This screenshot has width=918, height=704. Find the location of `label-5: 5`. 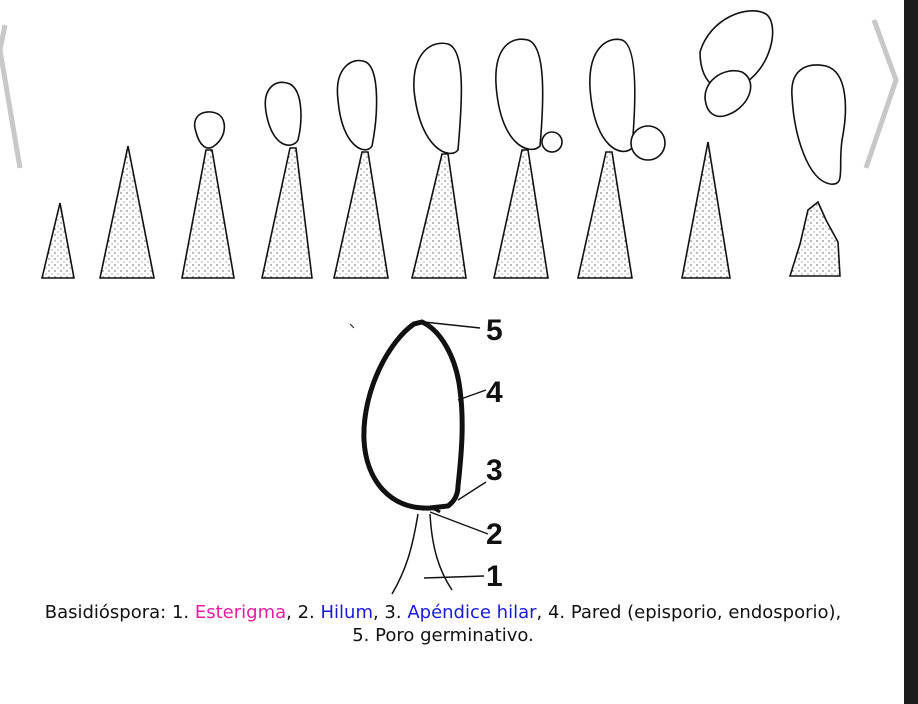

label-5: 5 is located at coordinates (494, 330).